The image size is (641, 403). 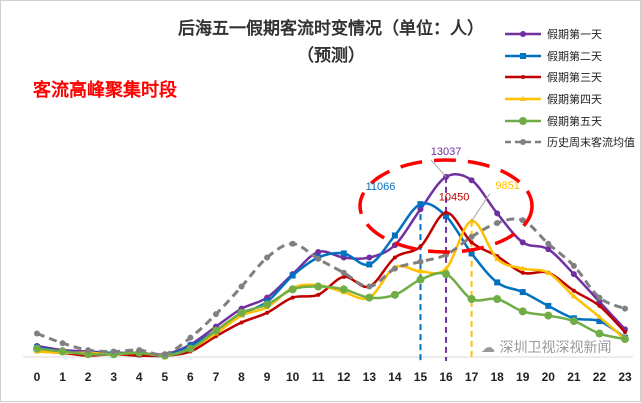 I want to click on x-tick-label: 15, so click(x=421, y=377).